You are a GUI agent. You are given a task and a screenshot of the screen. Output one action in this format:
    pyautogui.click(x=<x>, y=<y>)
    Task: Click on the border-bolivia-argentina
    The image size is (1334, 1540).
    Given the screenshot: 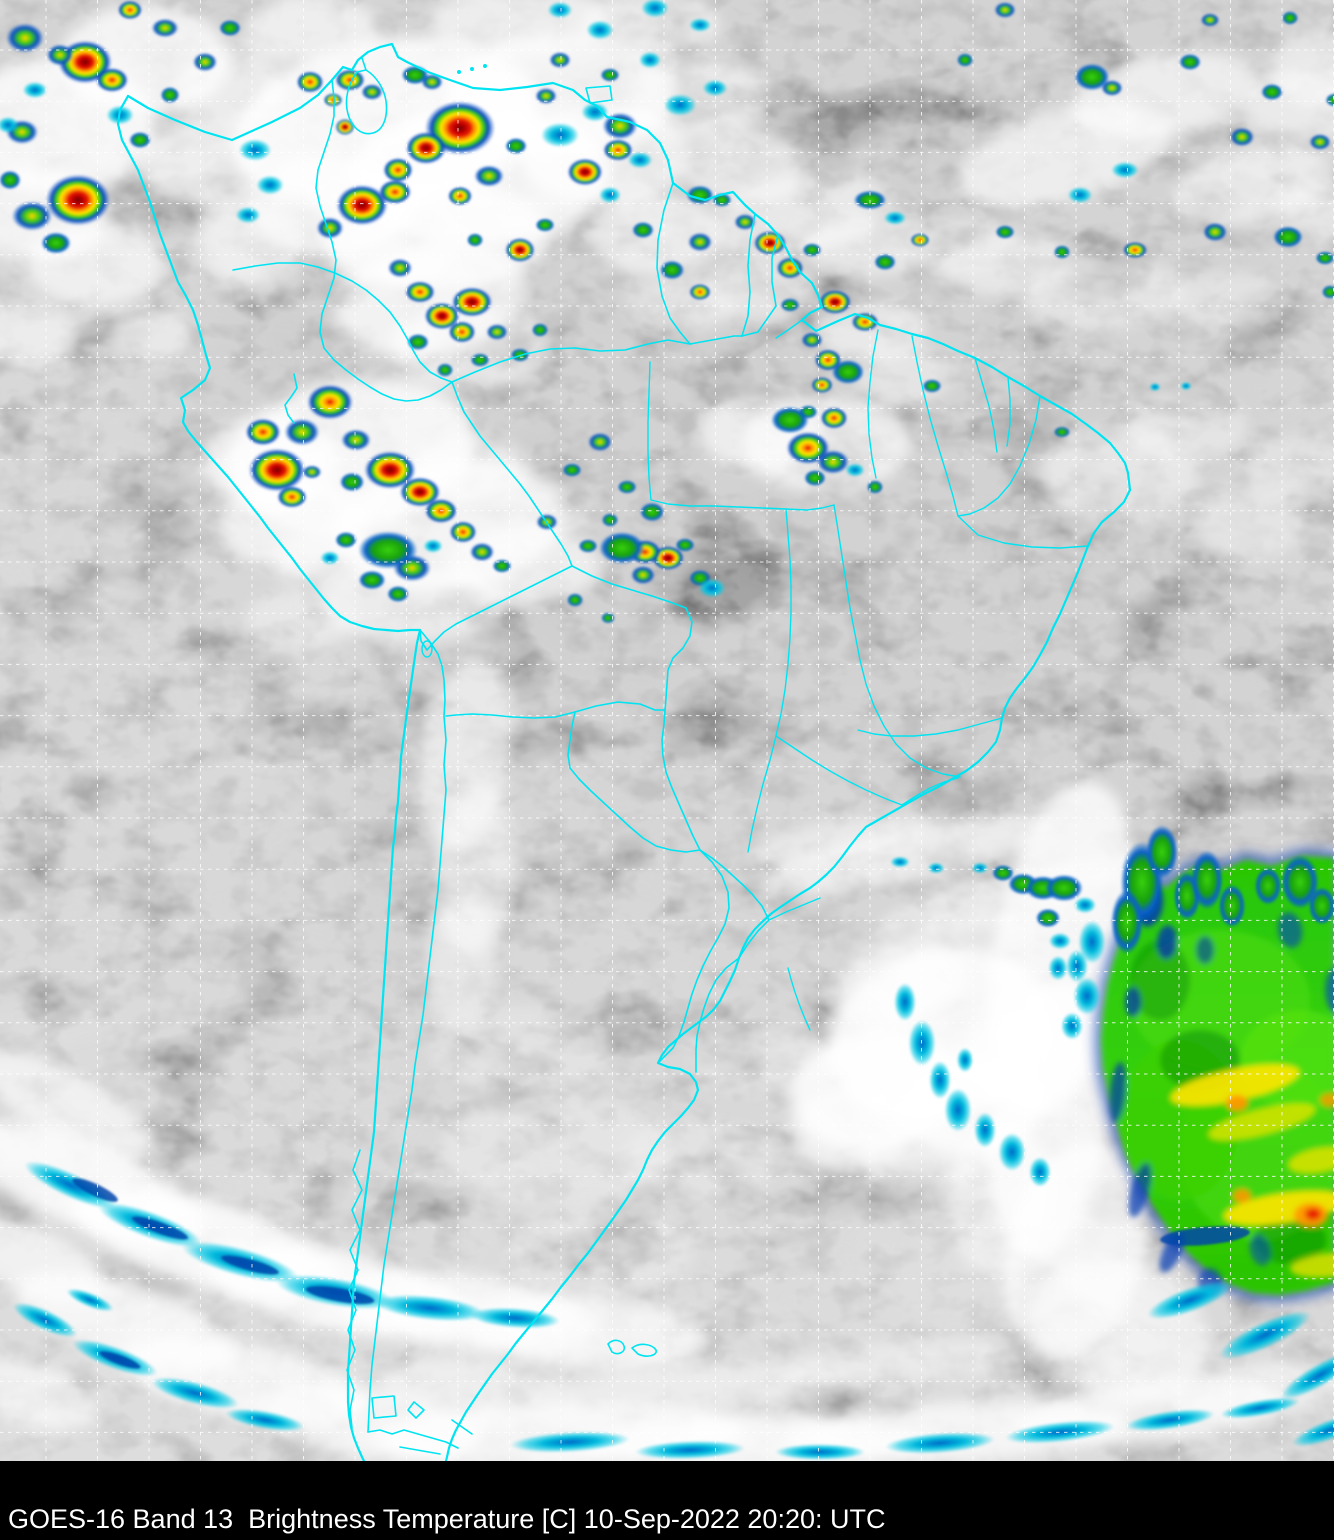 What is the action you would take?
    pyautogui.click(x=510, y=715)
    